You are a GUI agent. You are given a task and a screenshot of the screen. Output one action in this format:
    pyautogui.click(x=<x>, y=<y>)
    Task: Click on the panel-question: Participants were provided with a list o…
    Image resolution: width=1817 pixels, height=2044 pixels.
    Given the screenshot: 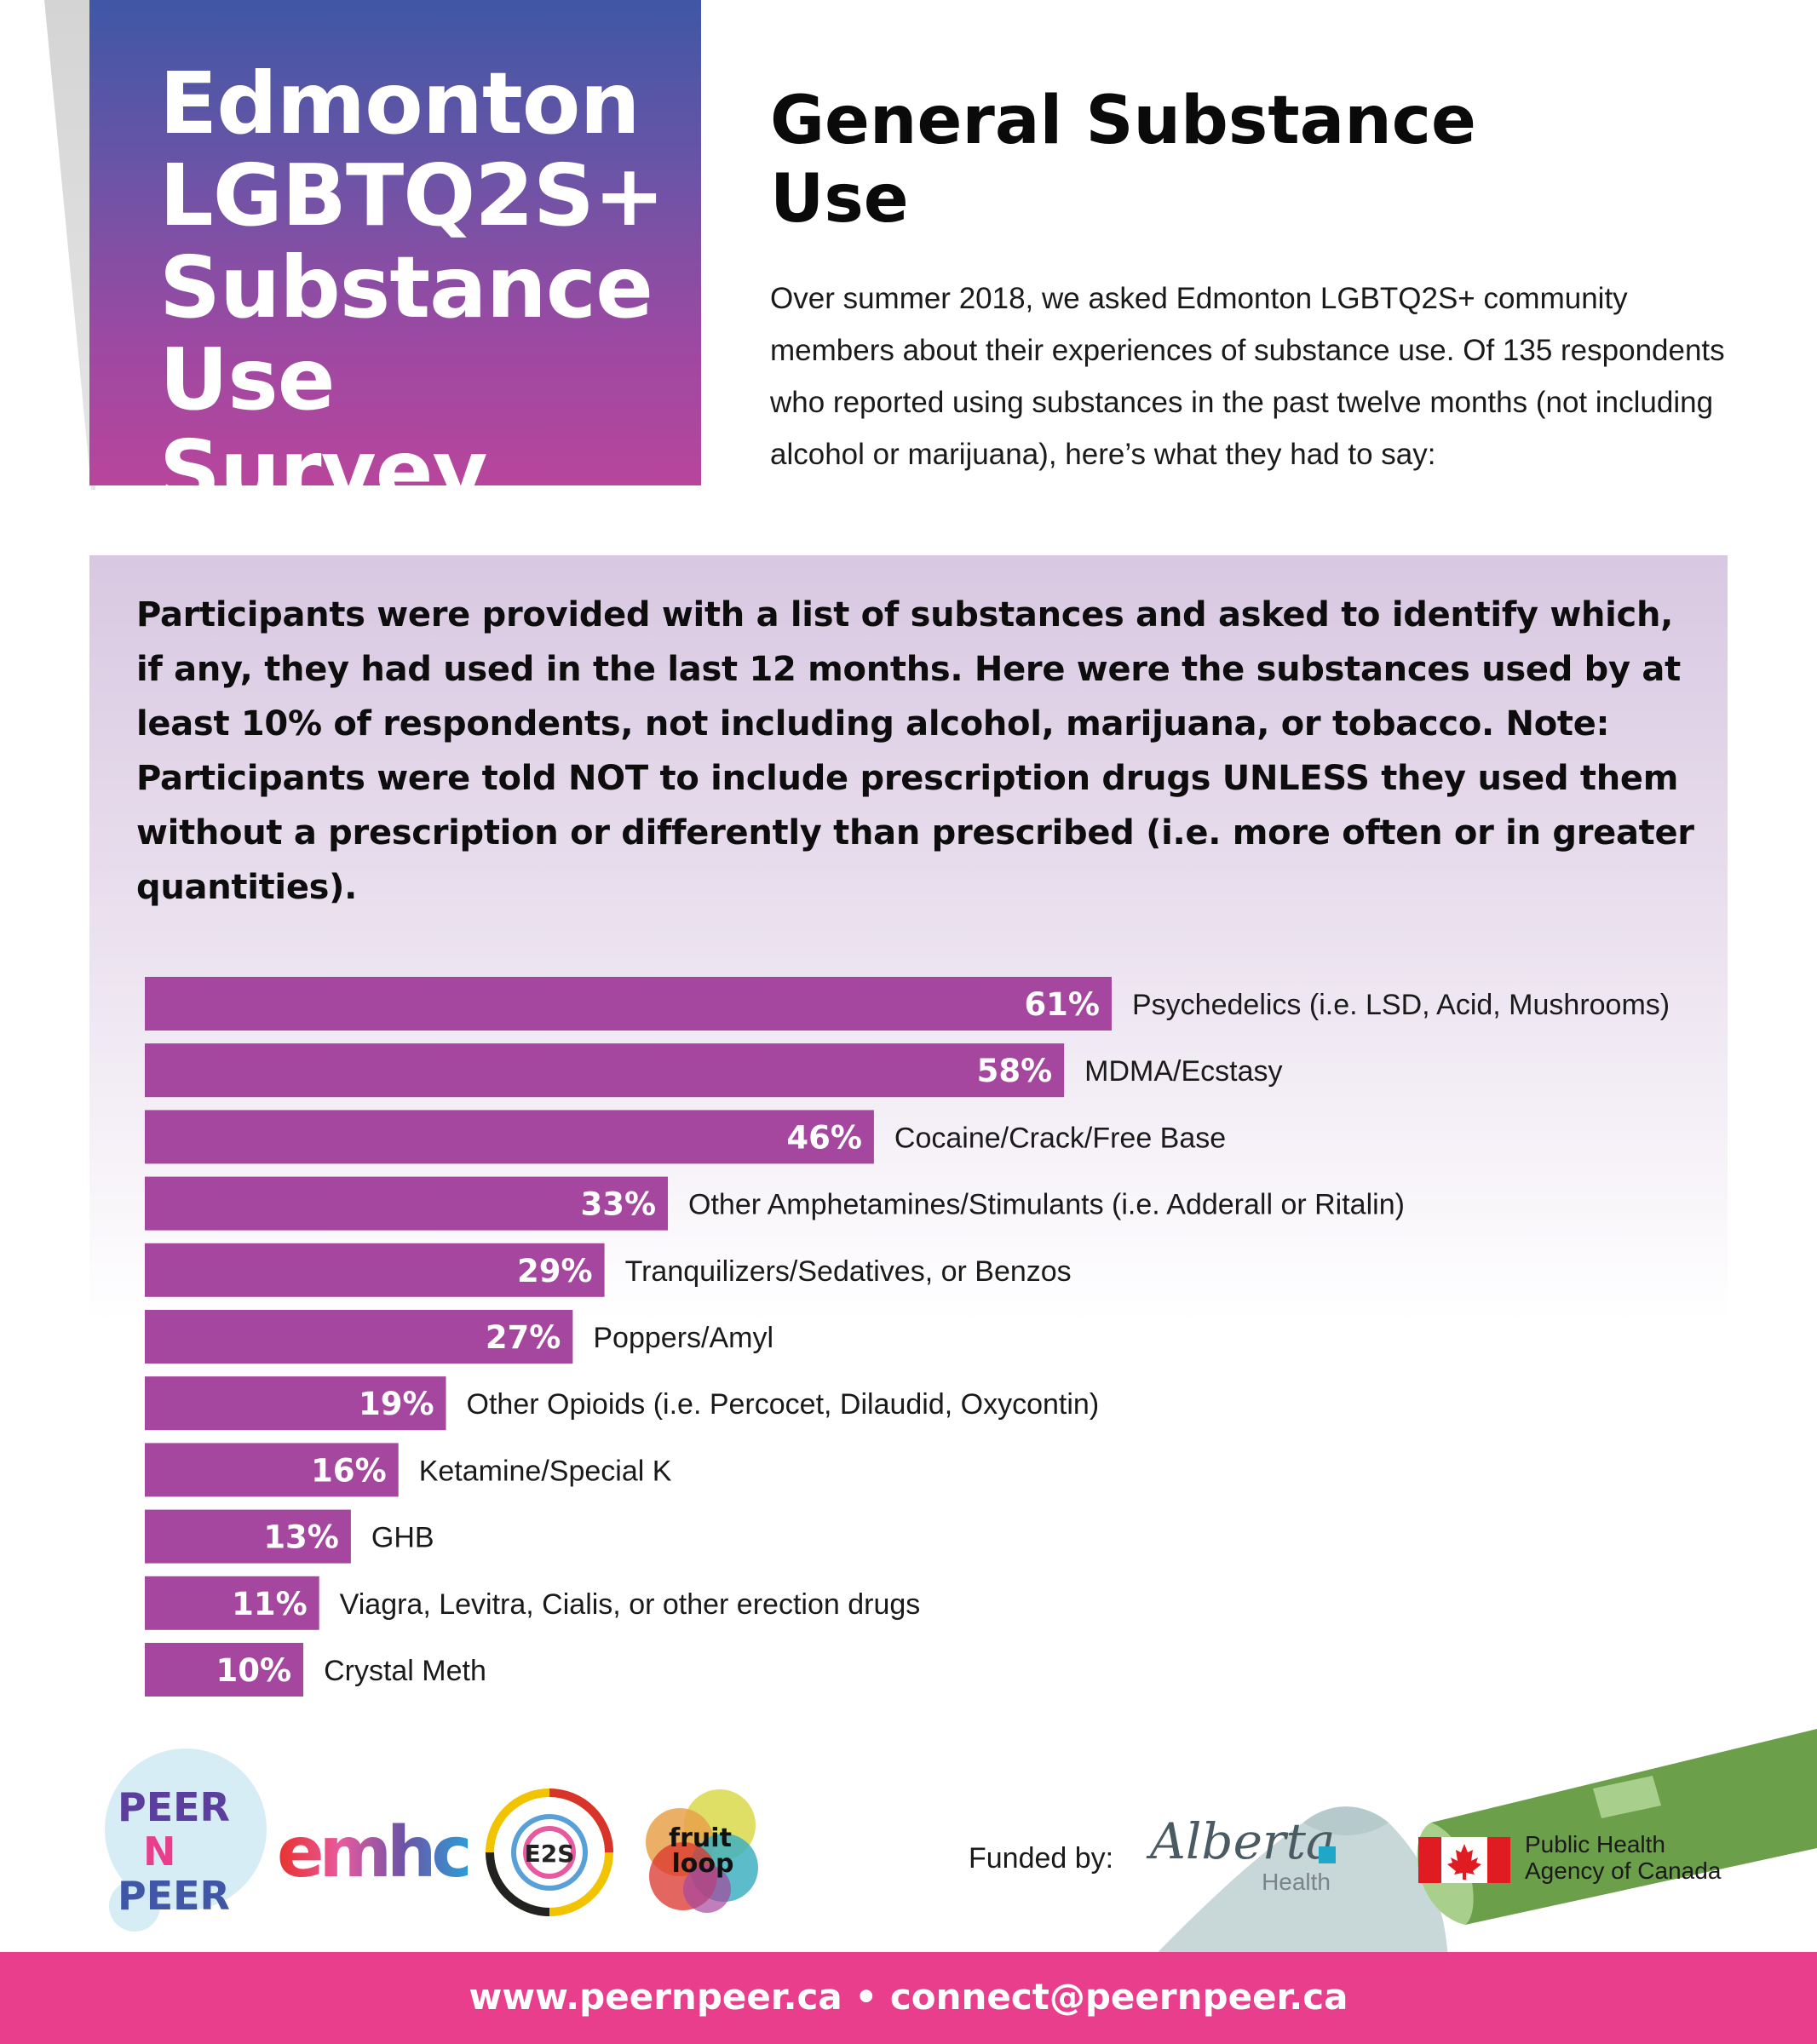 What is the action you would take?
    pyautogui.click(x=915, y=751)
    